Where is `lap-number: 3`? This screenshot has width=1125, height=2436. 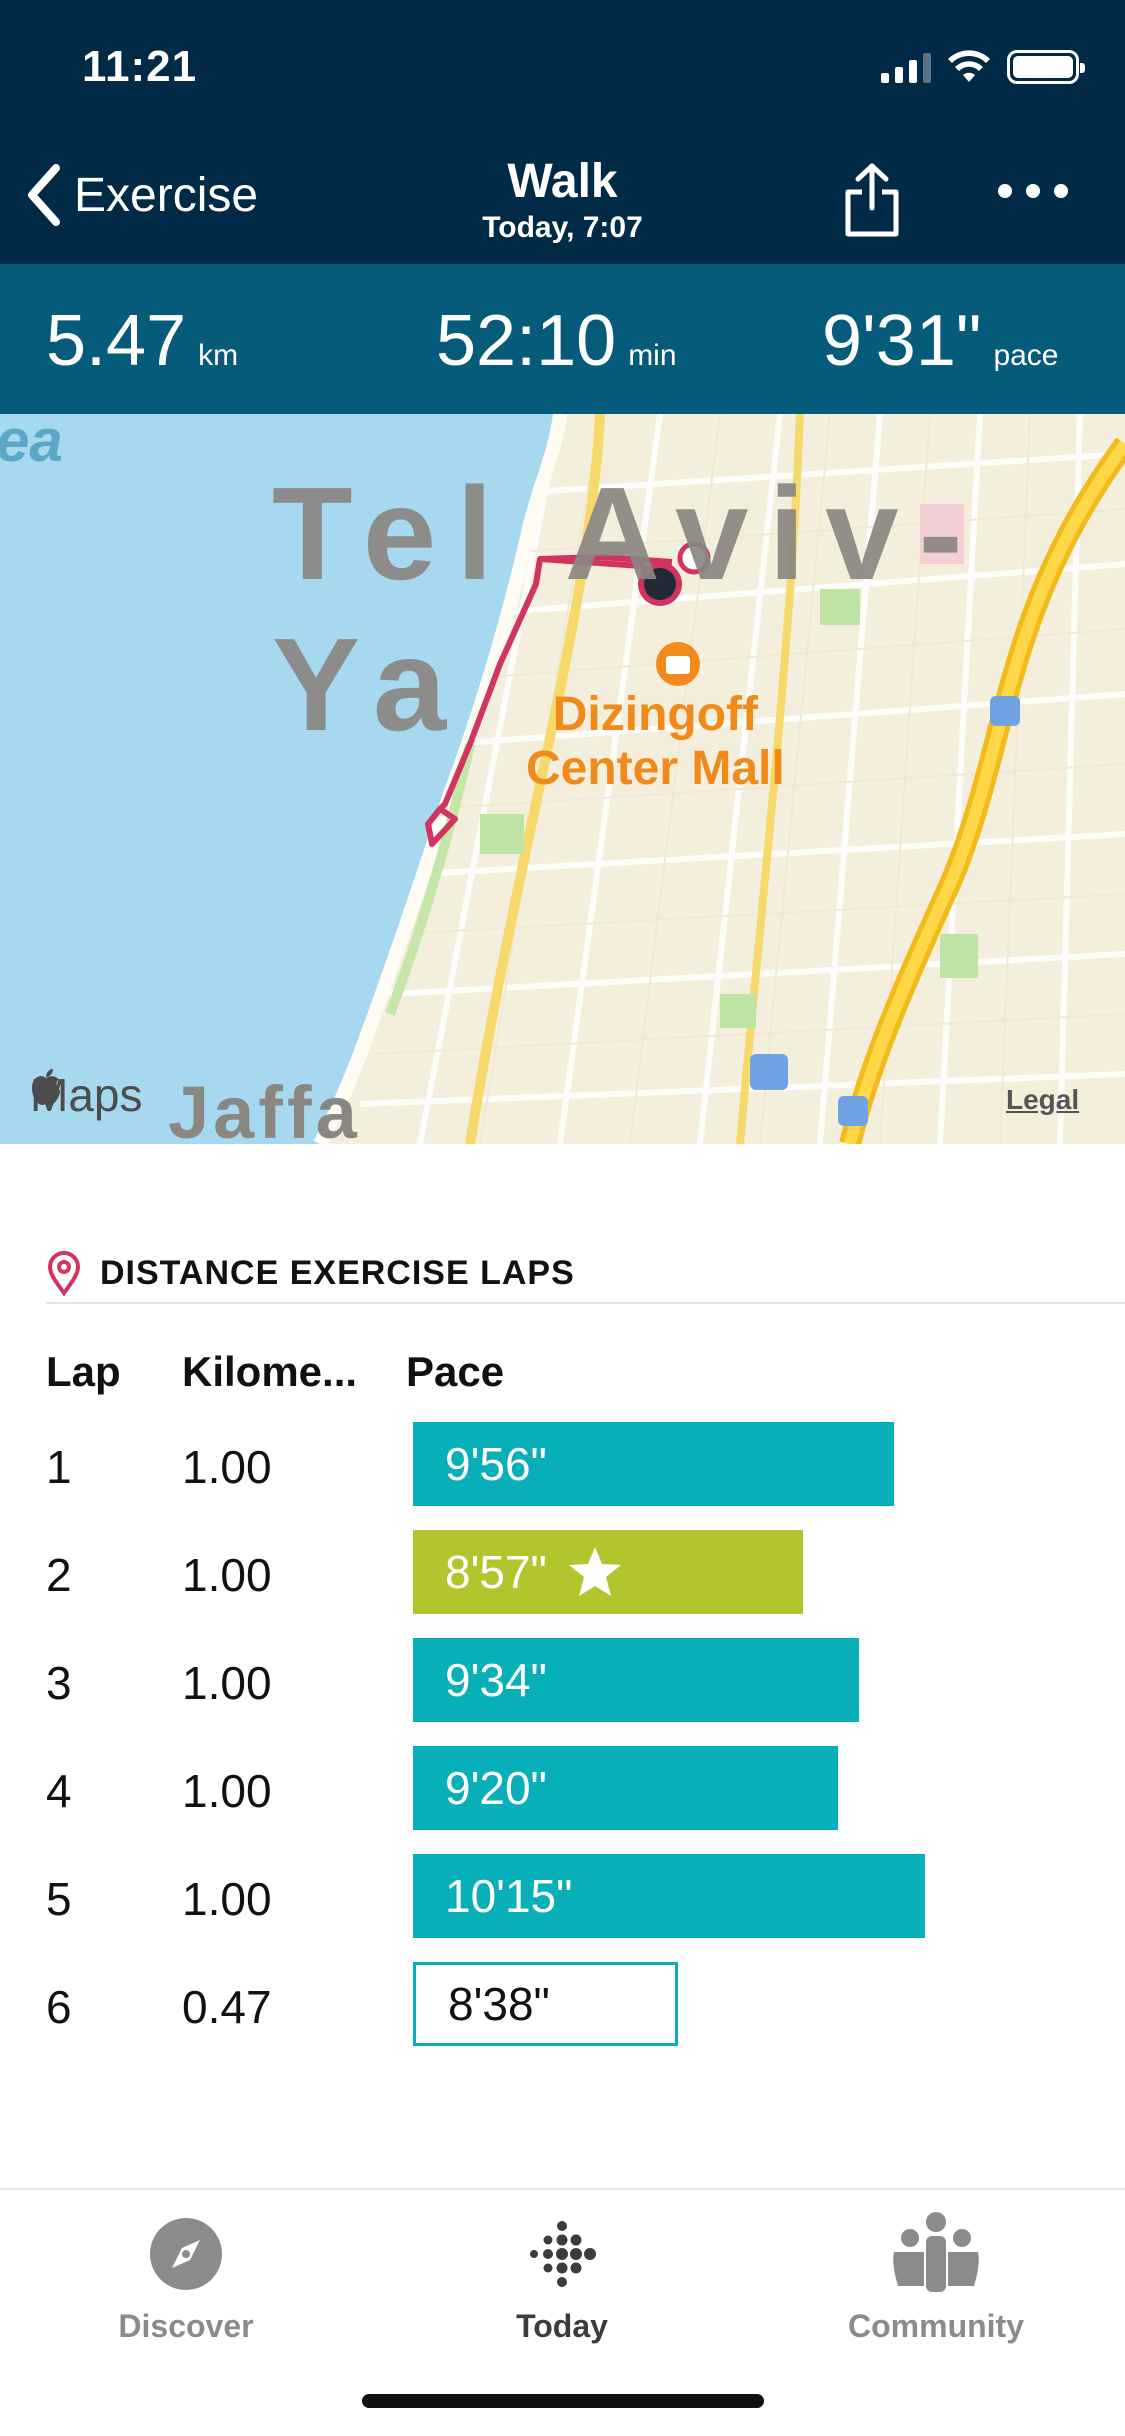 lap-number: 3 is located at coordinates (59, 1683).